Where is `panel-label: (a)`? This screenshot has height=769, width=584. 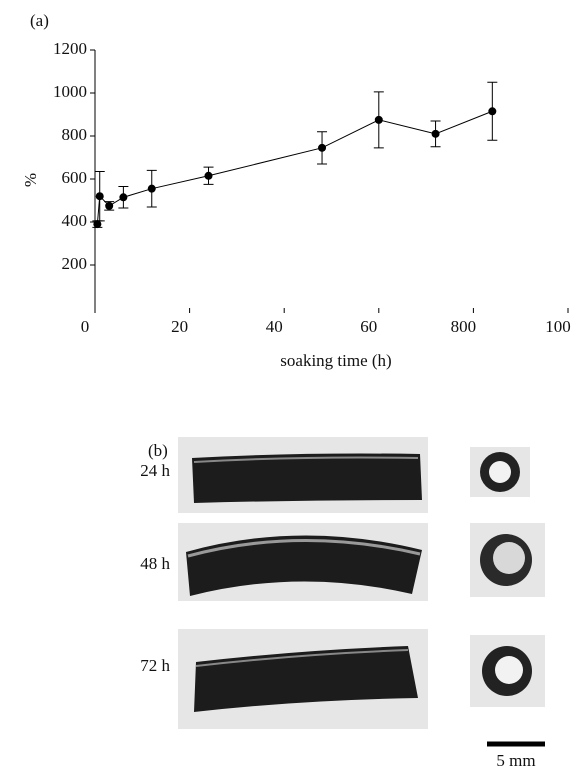 panel-label: (a) is located at coordinates (39, 20).